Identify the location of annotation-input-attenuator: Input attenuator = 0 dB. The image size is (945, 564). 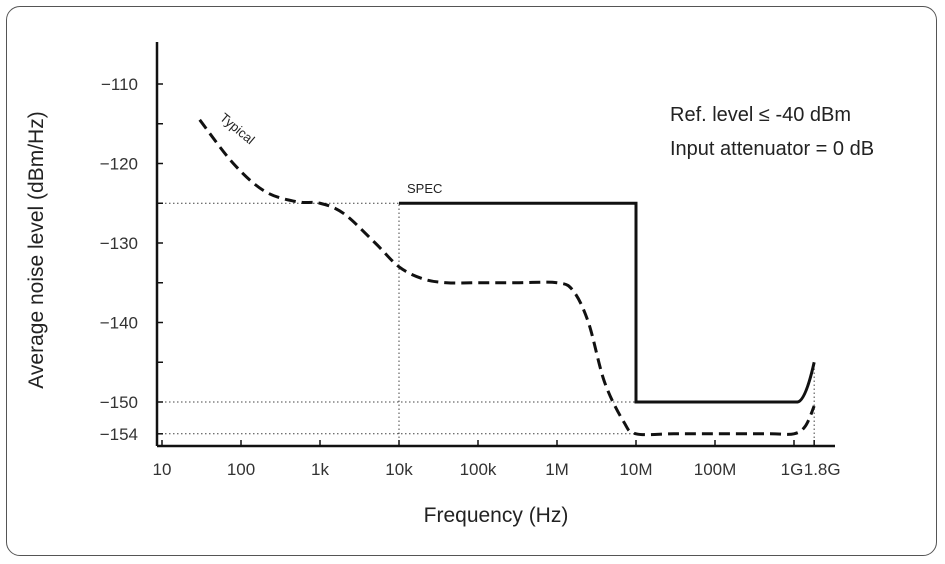
(772, 149).